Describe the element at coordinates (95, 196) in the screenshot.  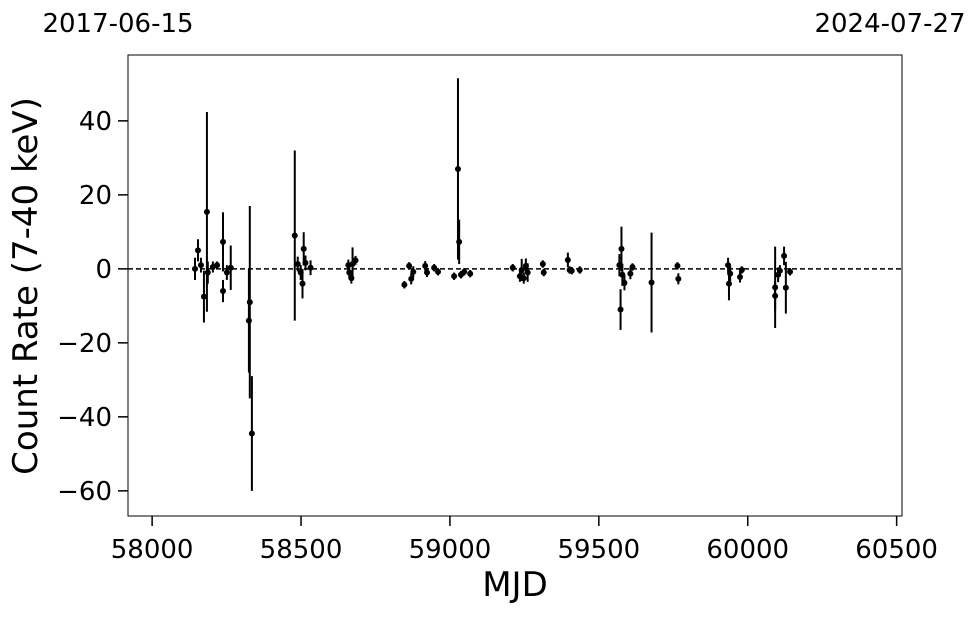
I see `y-tick-label: 20` at that location.